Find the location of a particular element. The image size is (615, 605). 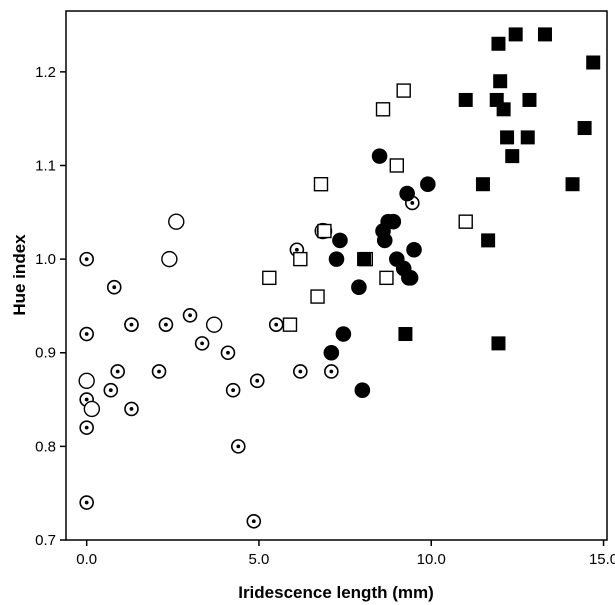

y-tick-label: 0.7 is located at coordinates (45, 540).